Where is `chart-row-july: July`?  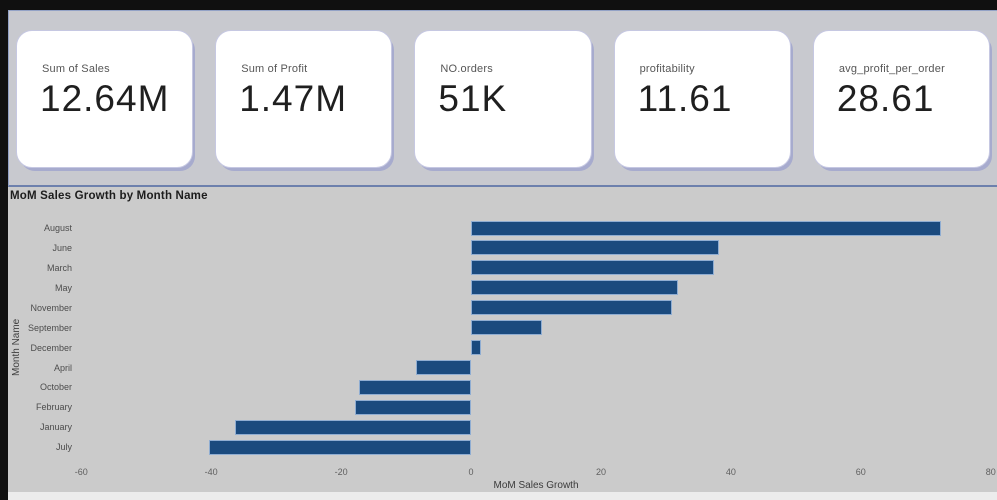
chart-row-july: July is located at coordinates (502, 447).